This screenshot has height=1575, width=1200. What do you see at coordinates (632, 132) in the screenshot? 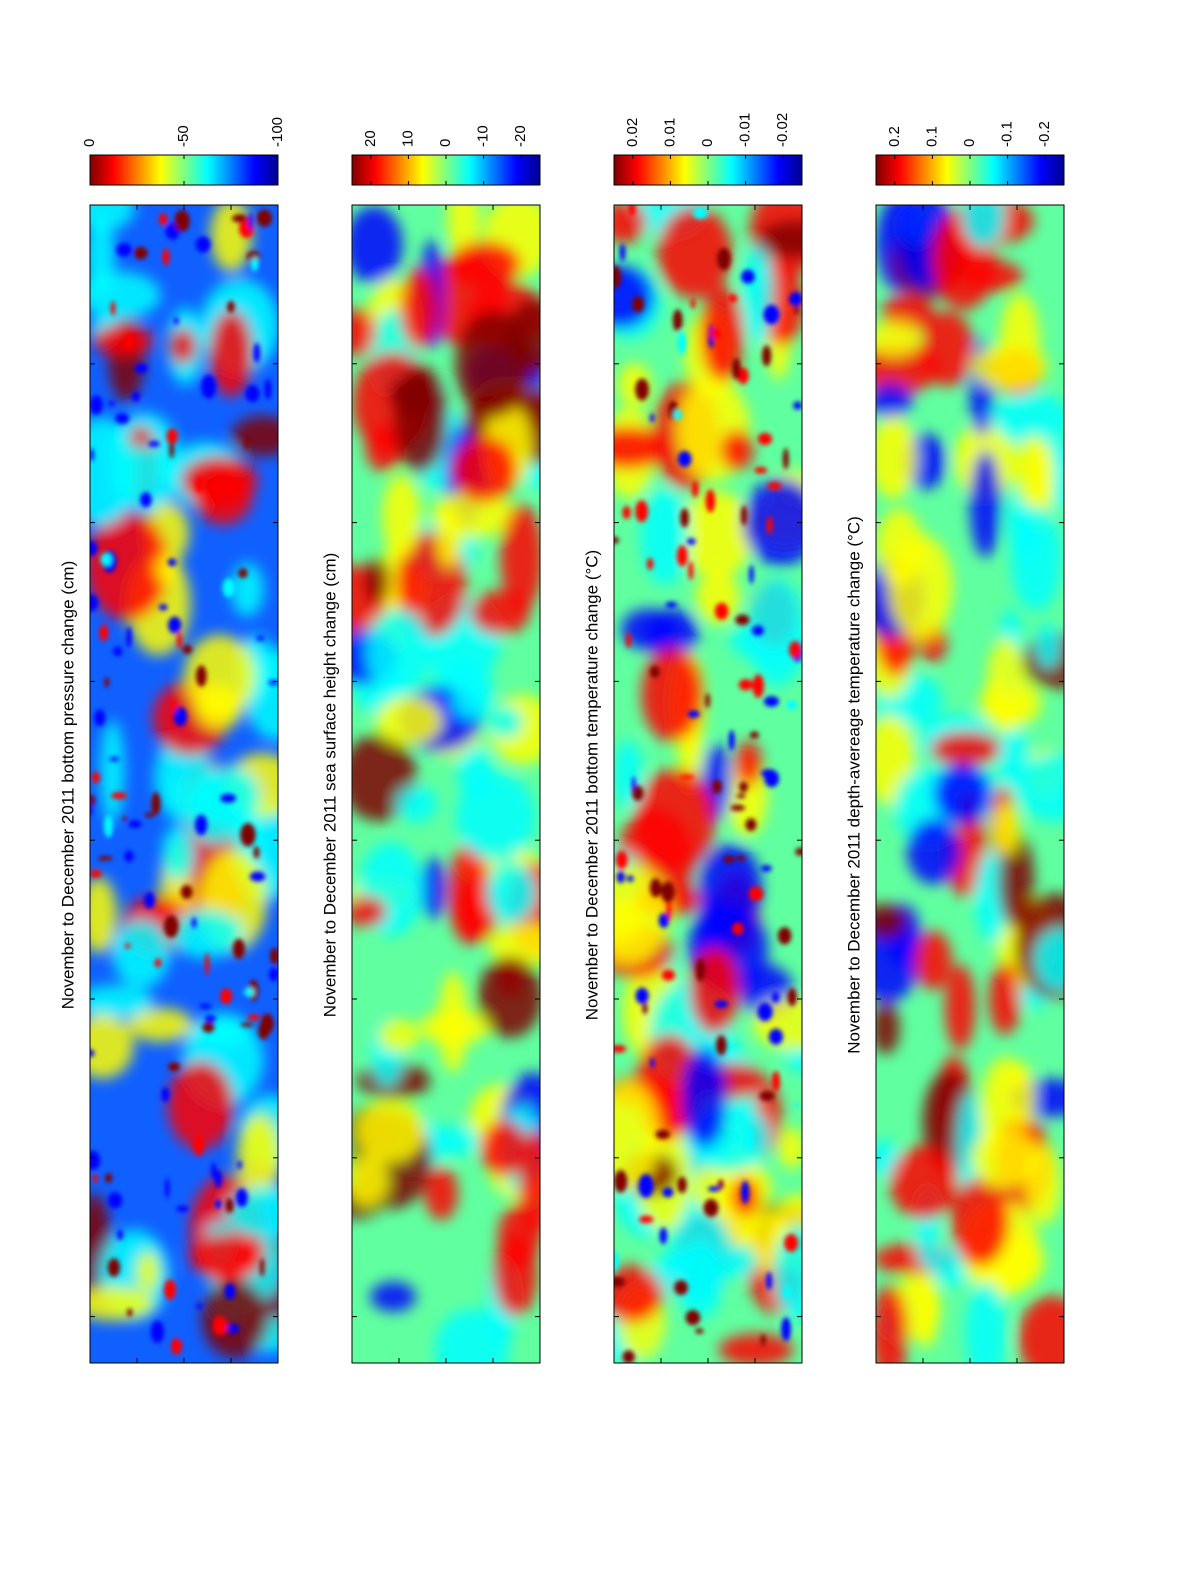
I see `colorbar-tick-label: 0.02` at bounding box center [632, 132].